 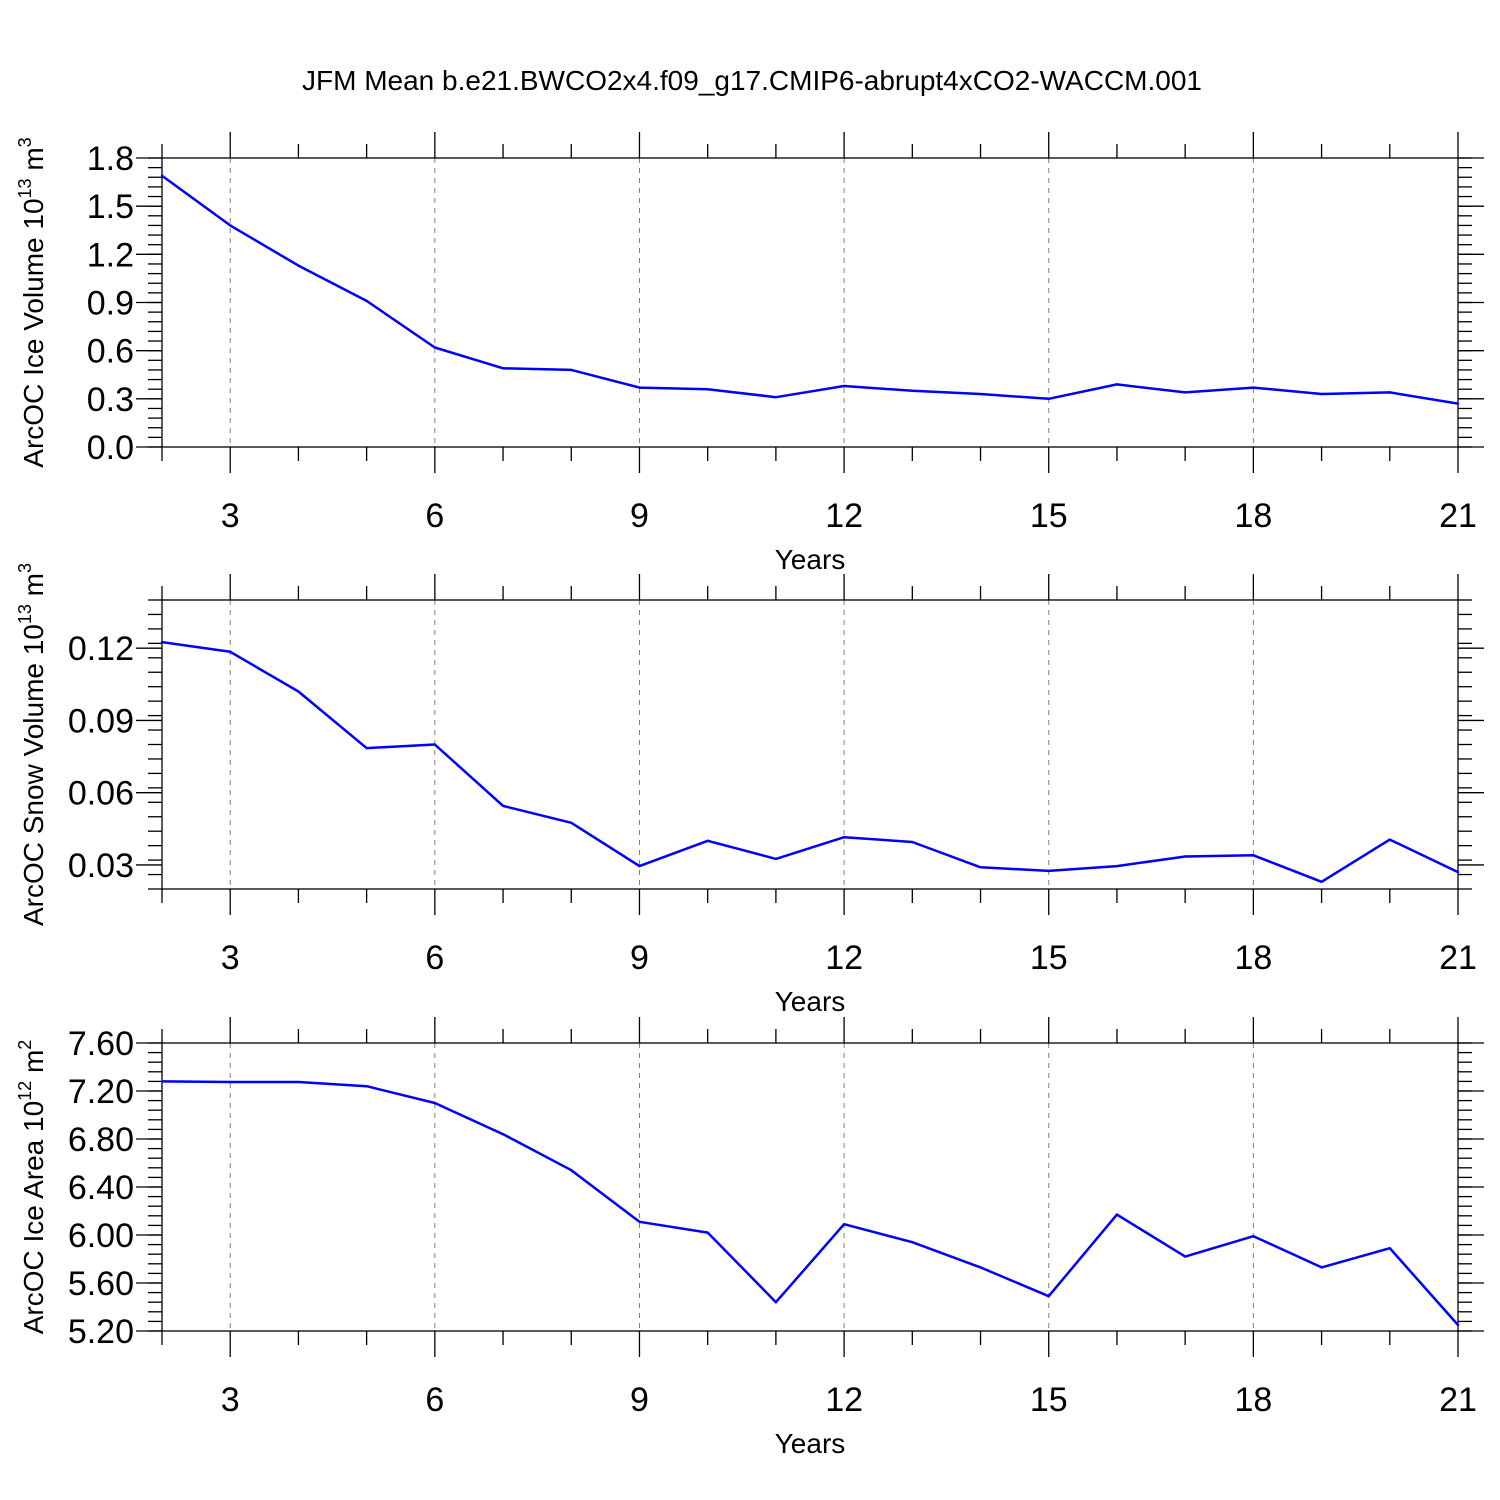 I want to click on y-tick-label: 1.2, so click(x=110, y=255).